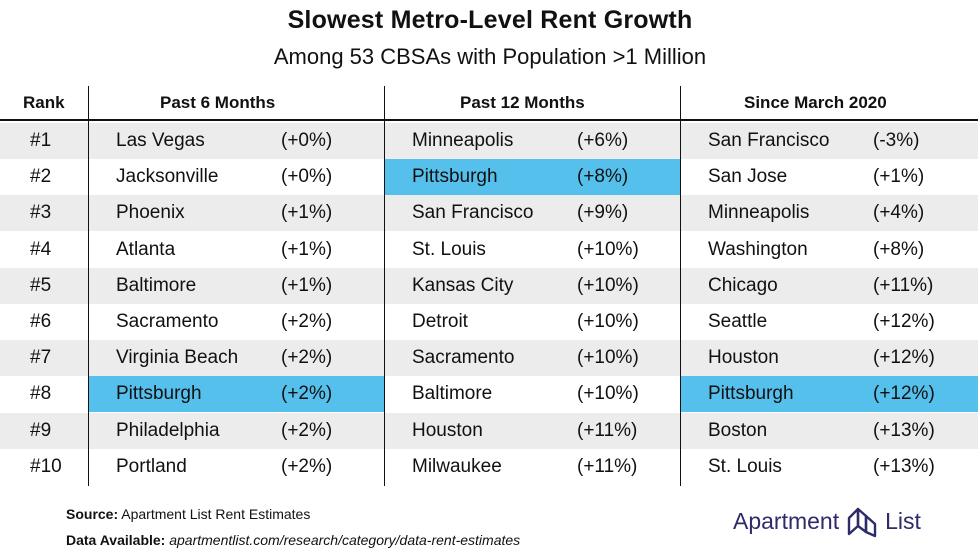  What do you see at coordinates (151, 466) in the screenshot?
I see `city-cell: Portland` at bounding box center [151, 466].